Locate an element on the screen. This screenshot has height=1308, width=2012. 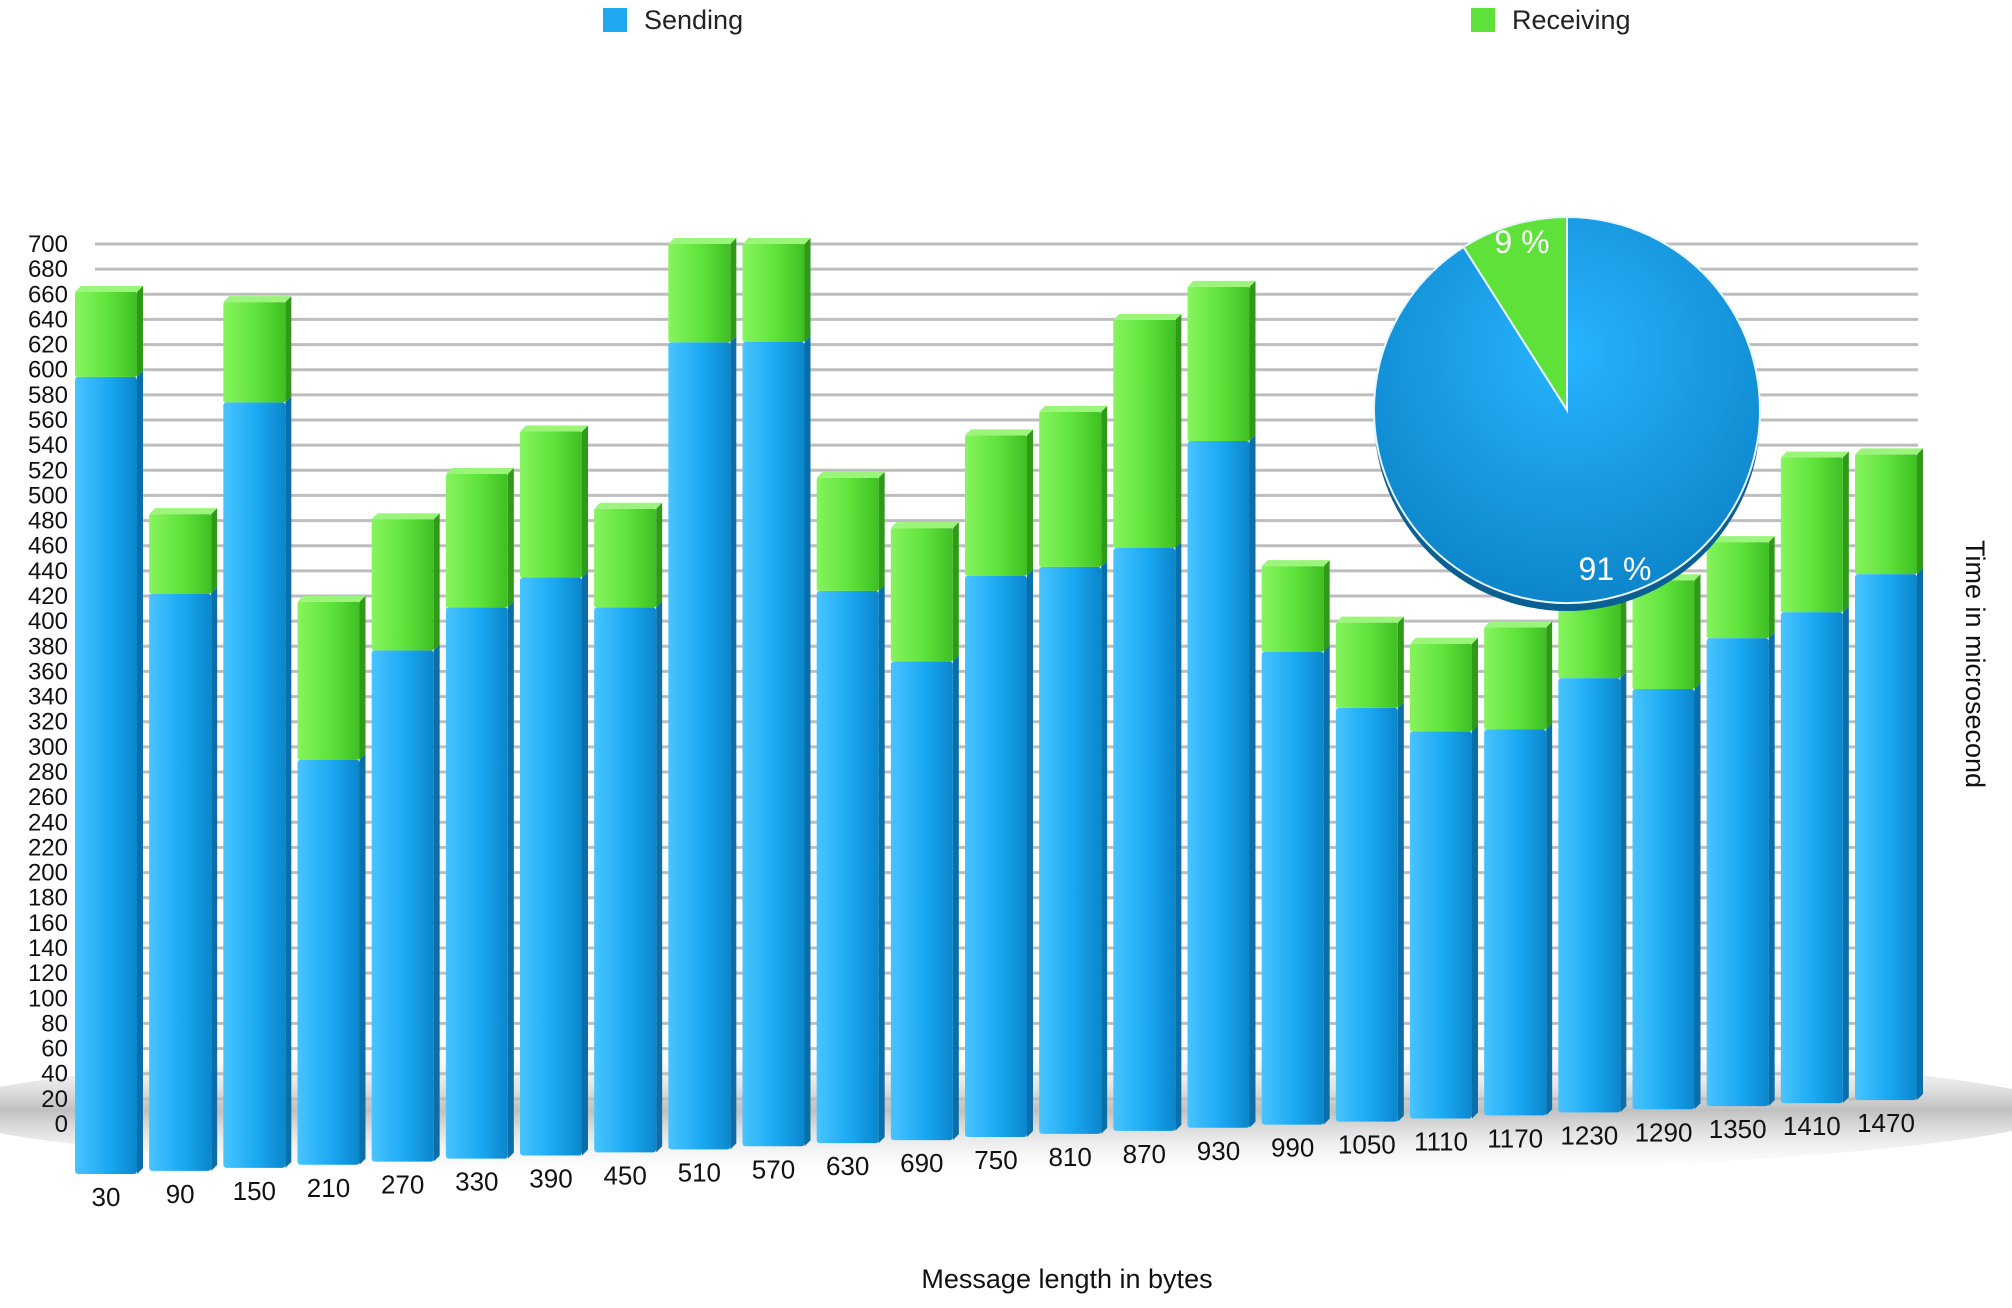
legend-label-receiving: Receiving is located at coordinates (1571, 20).